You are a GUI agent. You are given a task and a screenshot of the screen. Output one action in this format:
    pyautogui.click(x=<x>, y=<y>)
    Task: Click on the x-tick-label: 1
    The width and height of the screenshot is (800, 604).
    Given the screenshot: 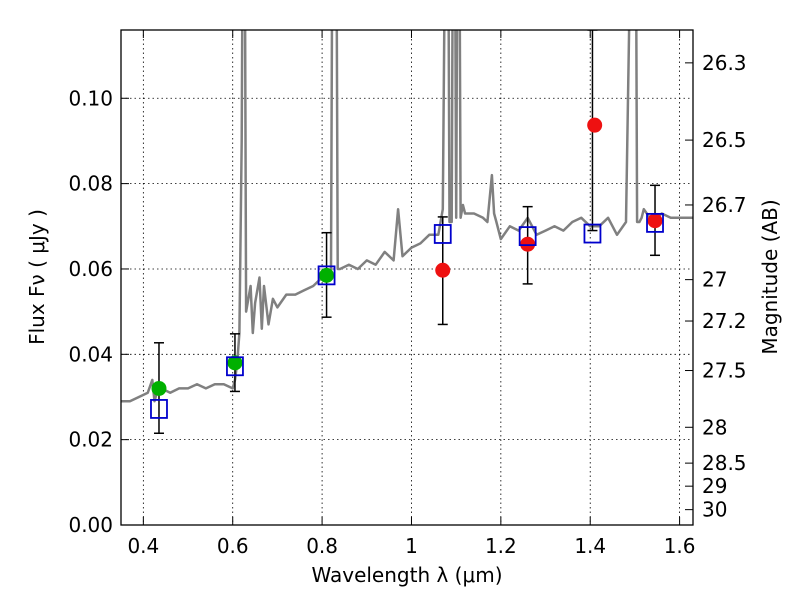 What is the action you would take?
    pyautogui.click(x=411, y=546)
    